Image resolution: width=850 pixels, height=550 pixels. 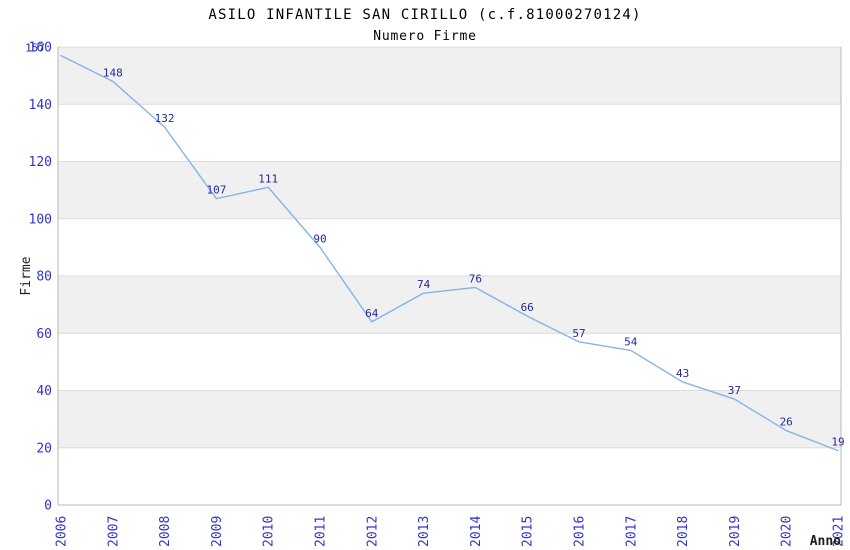 I want to click on x-tick-label: 2010, so click(x=269, y=531).